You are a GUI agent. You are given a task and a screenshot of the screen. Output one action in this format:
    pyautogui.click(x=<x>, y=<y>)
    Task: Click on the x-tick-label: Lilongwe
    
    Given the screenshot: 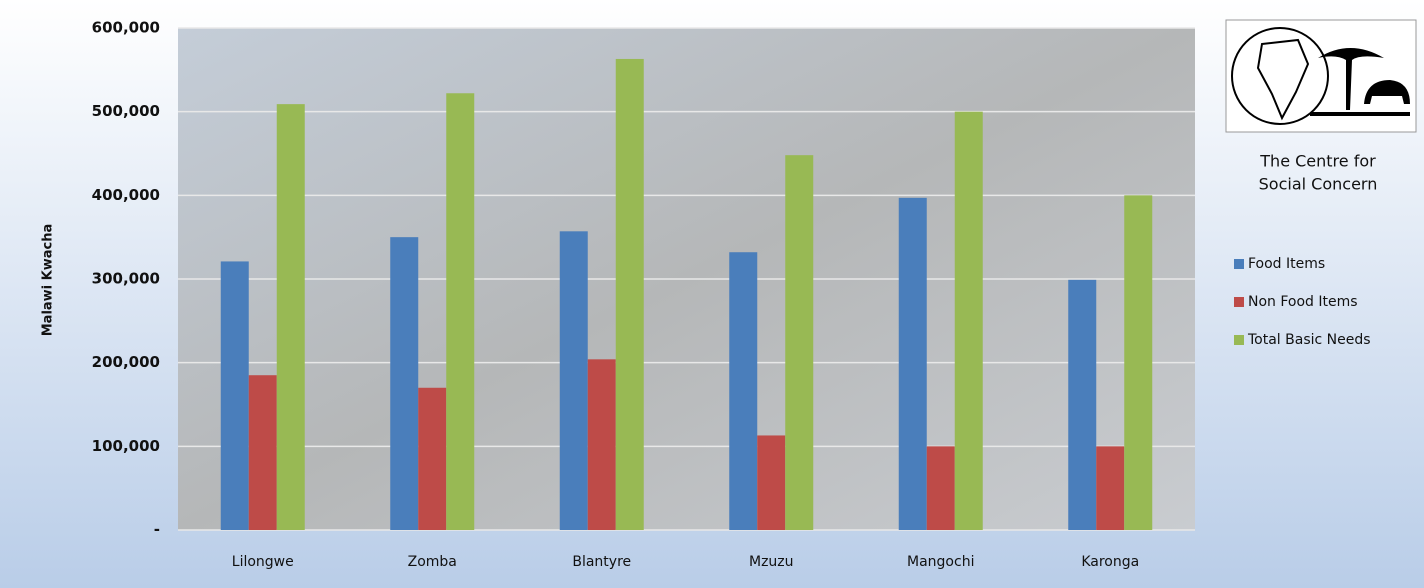 What is the action you would take?
    pyautogui.click(x=263, y=562)
    